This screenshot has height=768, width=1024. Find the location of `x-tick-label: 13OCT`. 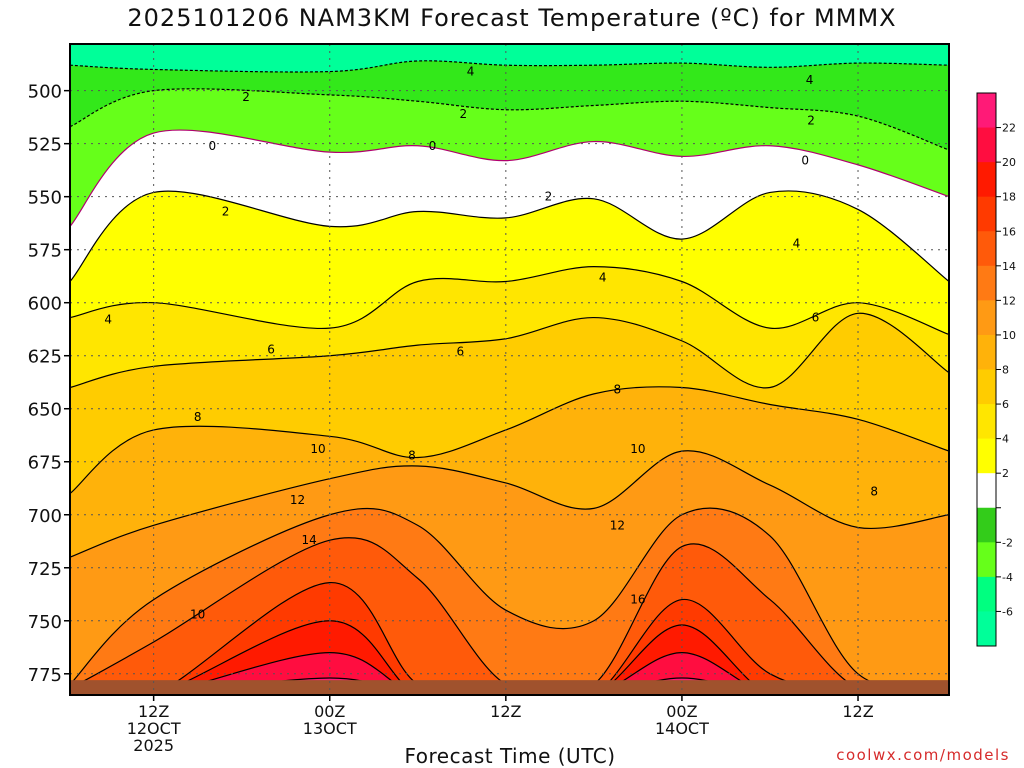

x-tick-label: 13OCT is located at coordinates (330, 728).